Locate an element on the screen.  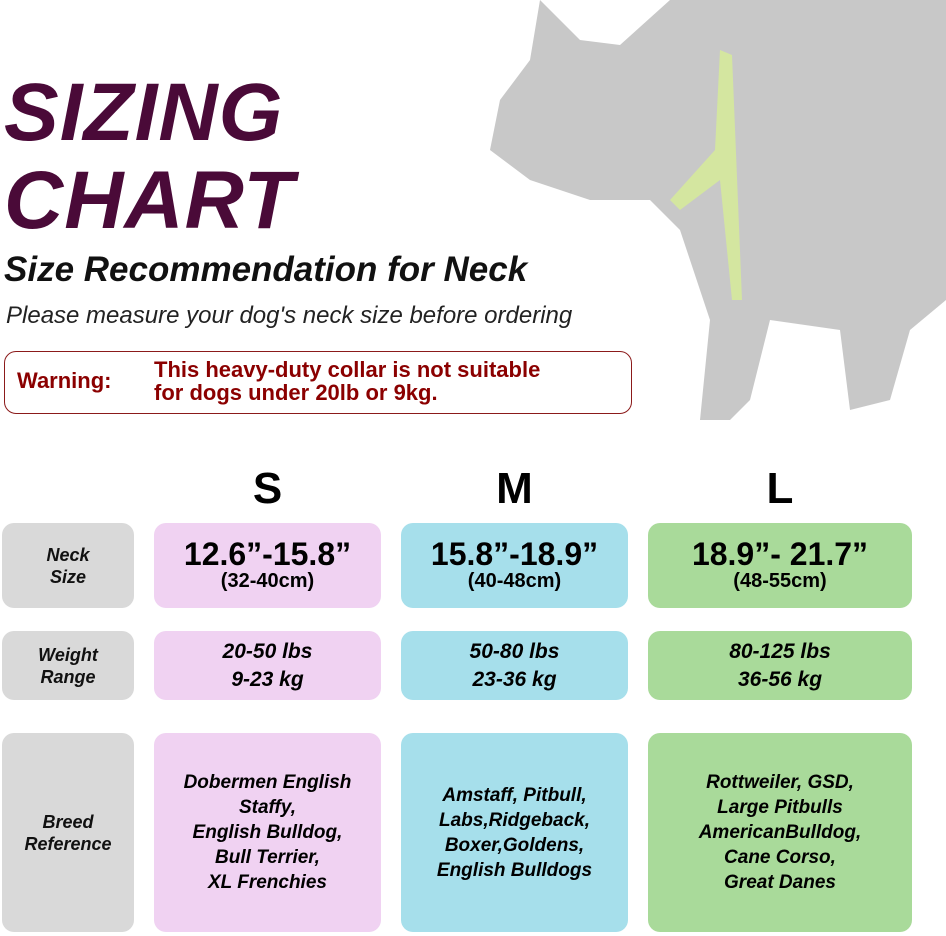
cell-text: (32-40cm) is located at coordinates (267, 581).